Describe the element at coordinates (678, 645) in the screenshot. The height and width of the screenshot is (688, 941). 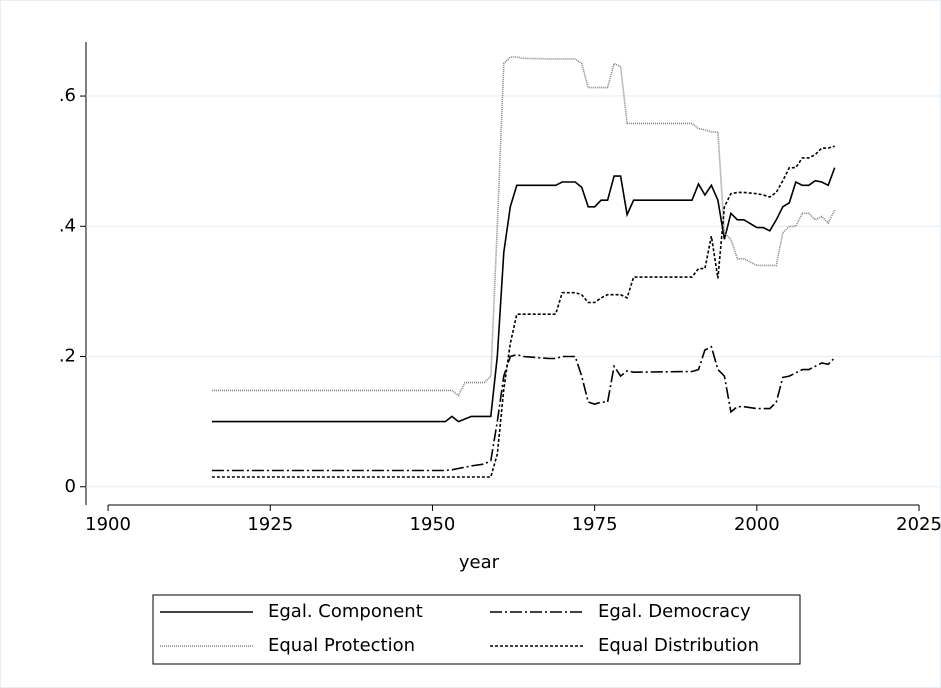
I see `legend-label: Equal Distribution` at that location.